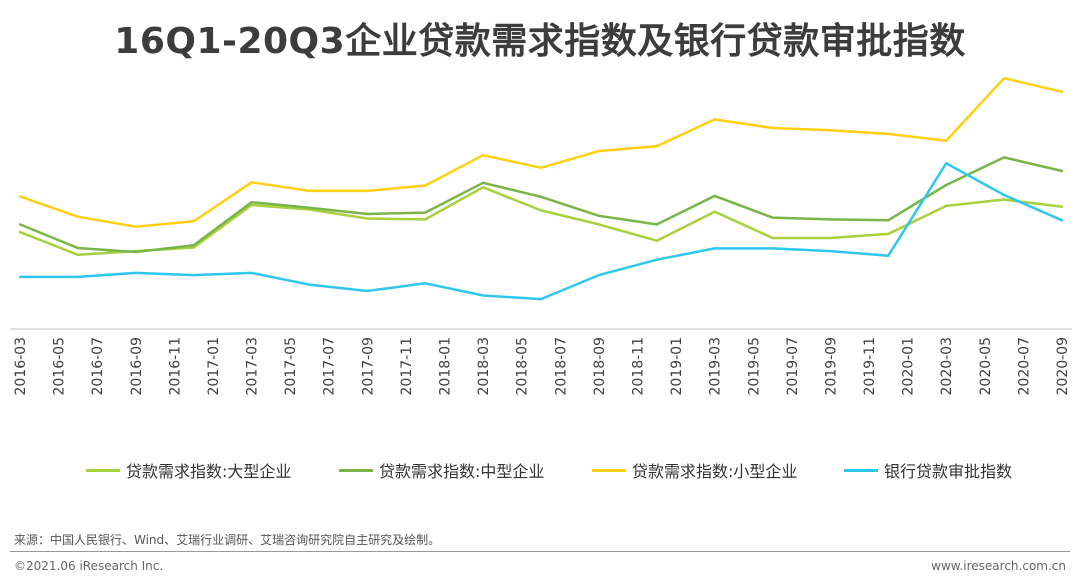 Image resolution: width=1080 pixels, height=586 pixels. I want to click on legend-label-approval: 银行贷款审批指数, so click(948, 471).